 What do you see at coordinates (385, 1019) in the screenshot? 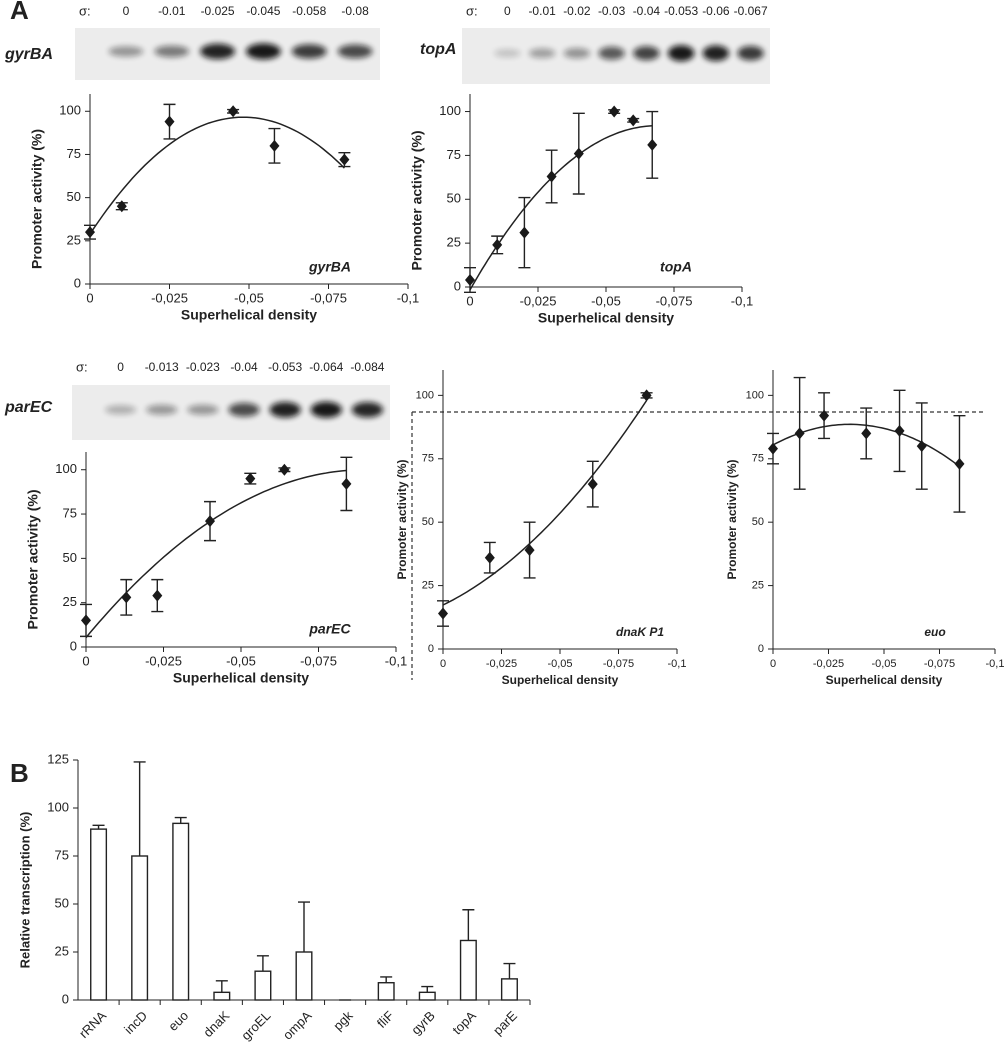
I see `x-tick-label: fliF` at bounding box center [385, 1019].